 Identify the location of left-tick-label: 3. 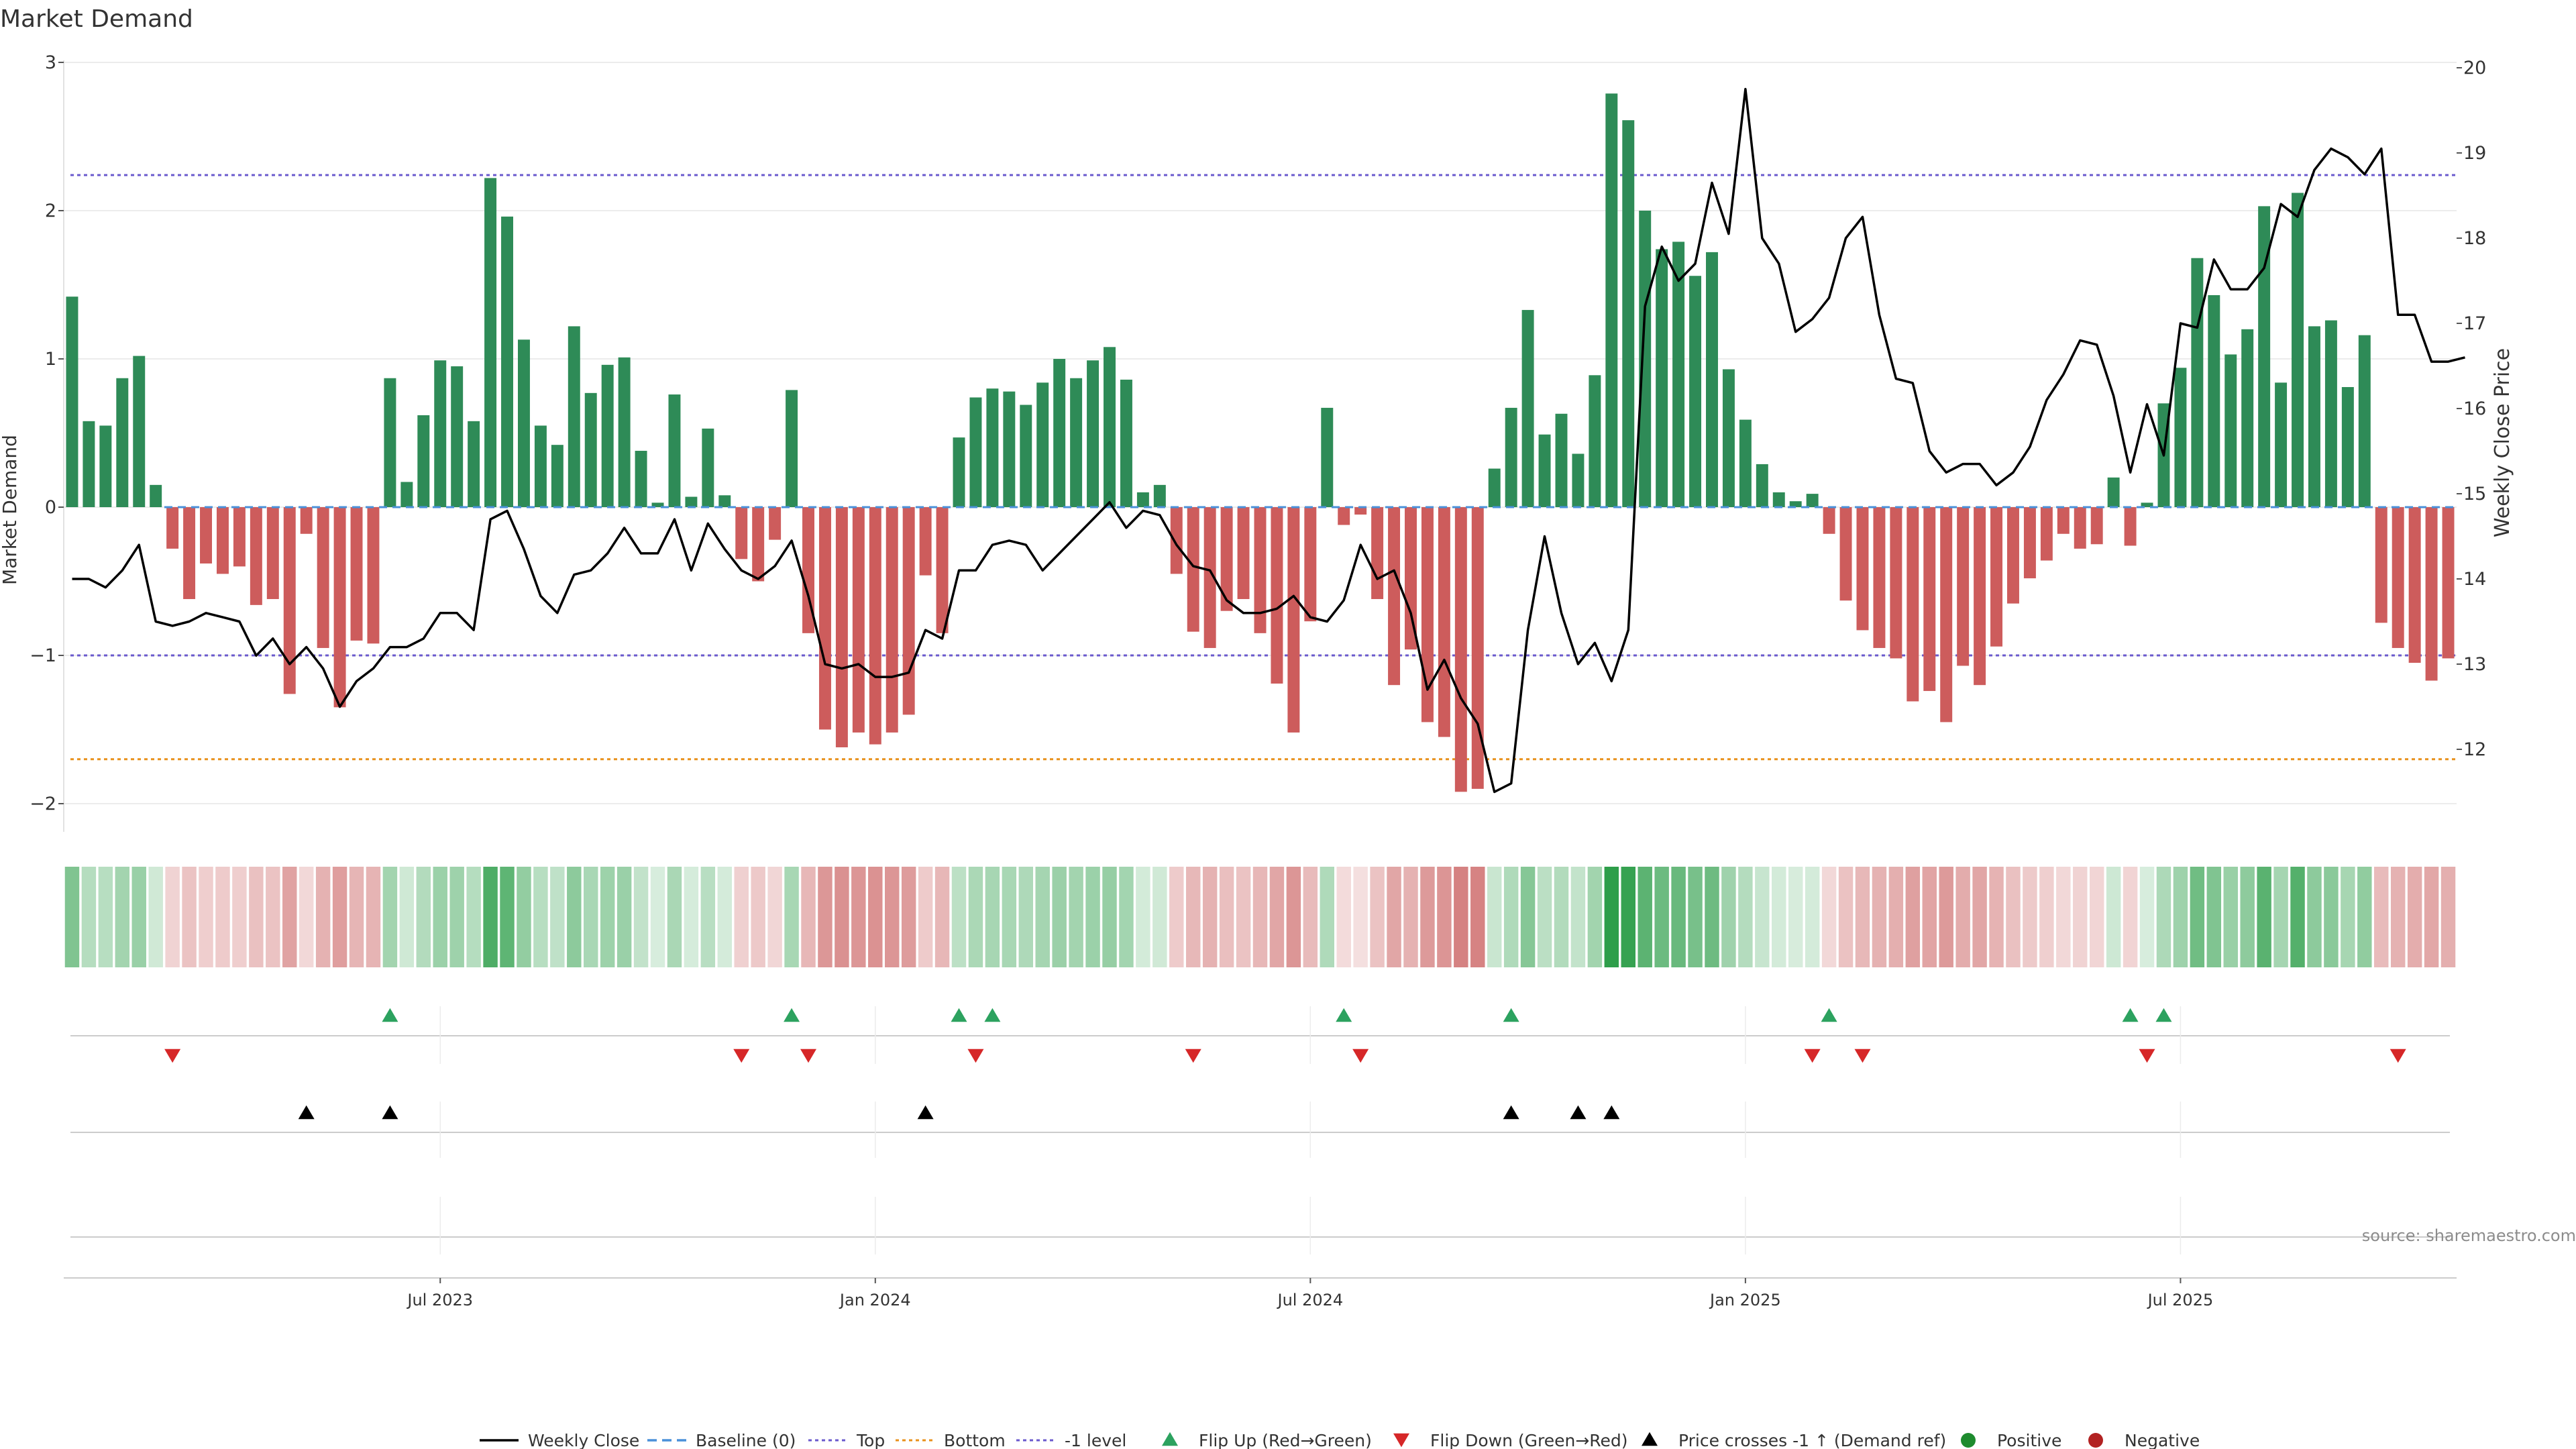
(50, 62).